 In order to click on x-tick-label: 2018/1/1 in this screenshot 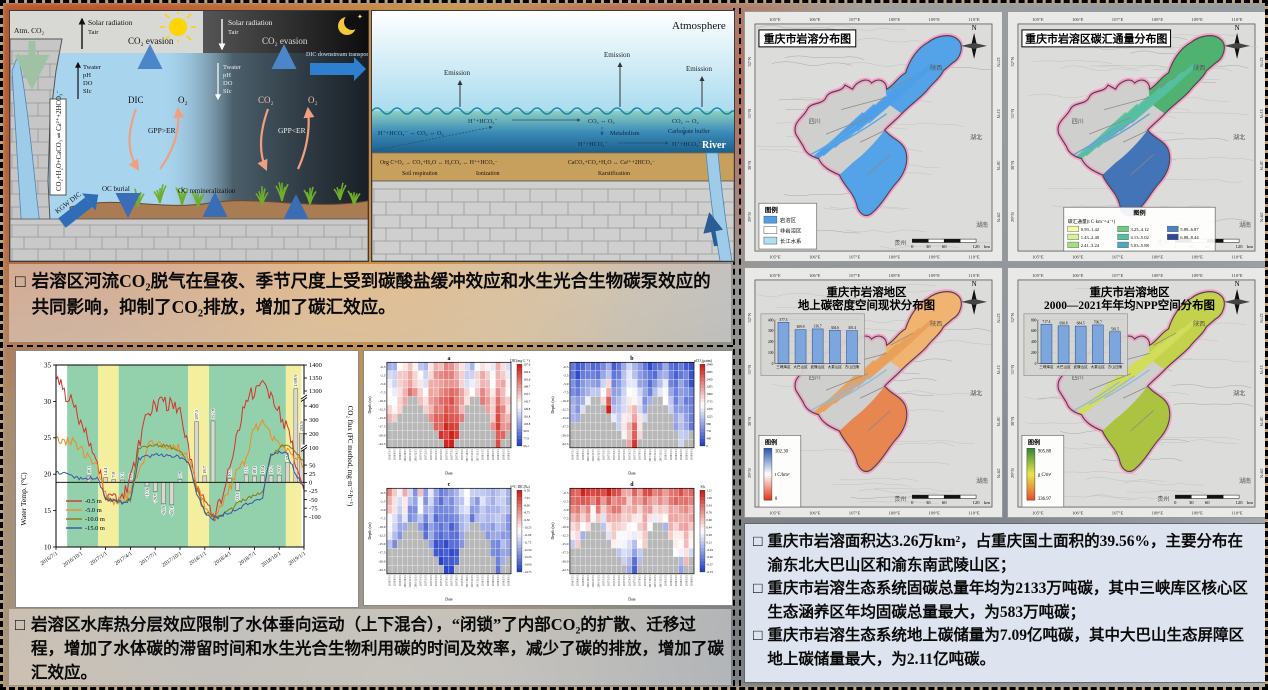, I will do `click(198, 559)`.